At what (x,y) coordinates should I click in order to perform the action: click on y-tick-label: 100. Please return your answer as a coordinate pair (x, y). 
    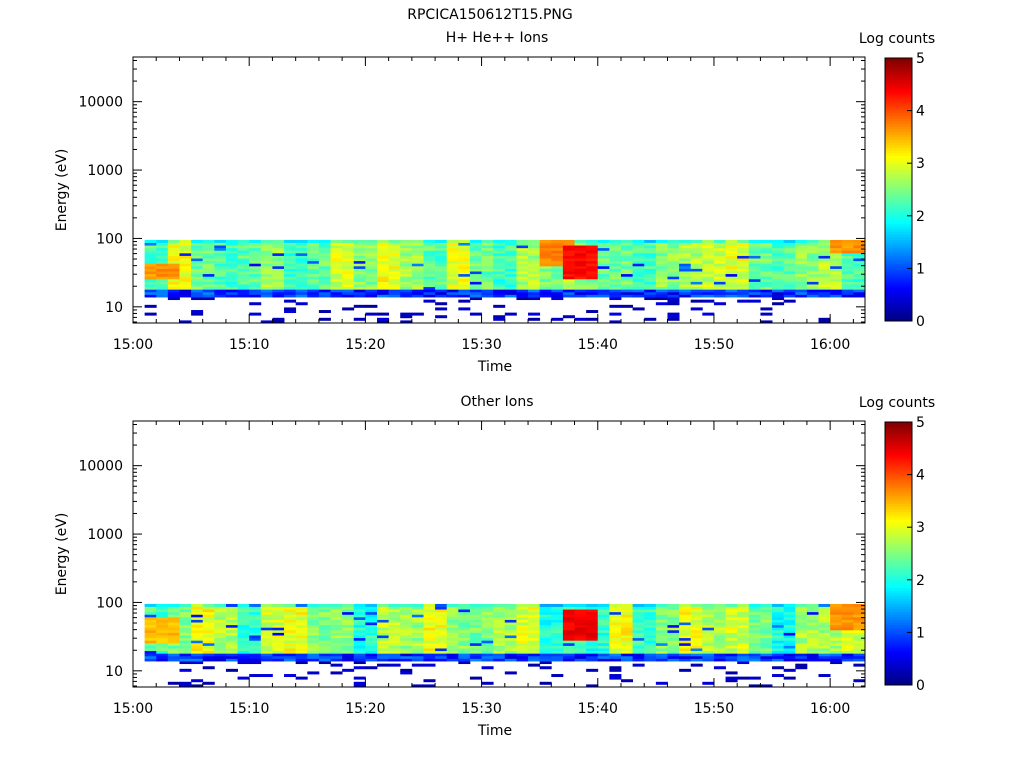
    Looking at the image, I should click on (109, 603).